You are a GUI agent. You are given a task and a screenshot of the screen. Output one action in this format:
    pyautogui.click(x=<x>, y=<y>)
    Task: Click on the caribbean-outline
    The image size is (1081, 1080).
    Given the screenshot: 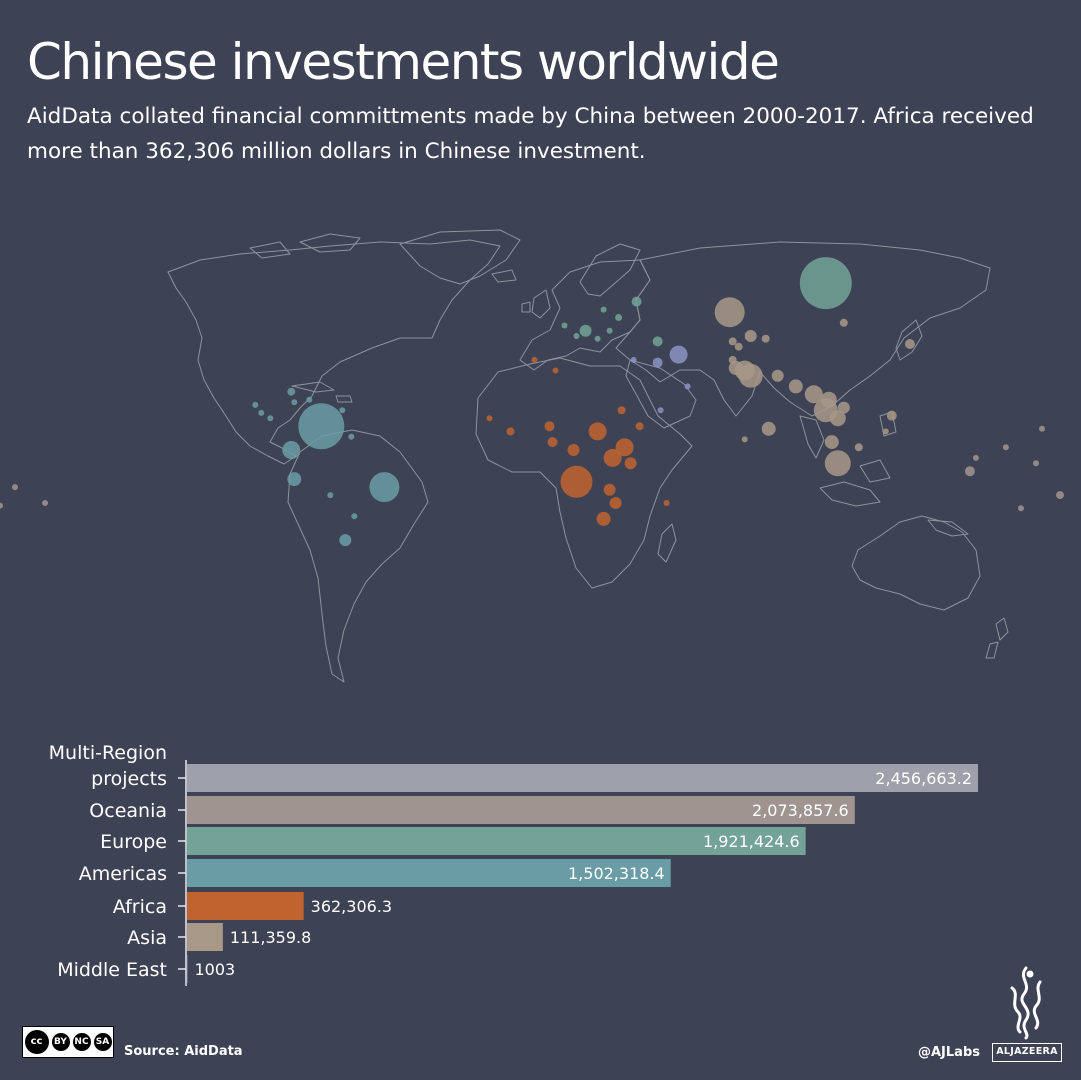 What is the action you would take?
    pyautogui.click(x=322, y=392)
    